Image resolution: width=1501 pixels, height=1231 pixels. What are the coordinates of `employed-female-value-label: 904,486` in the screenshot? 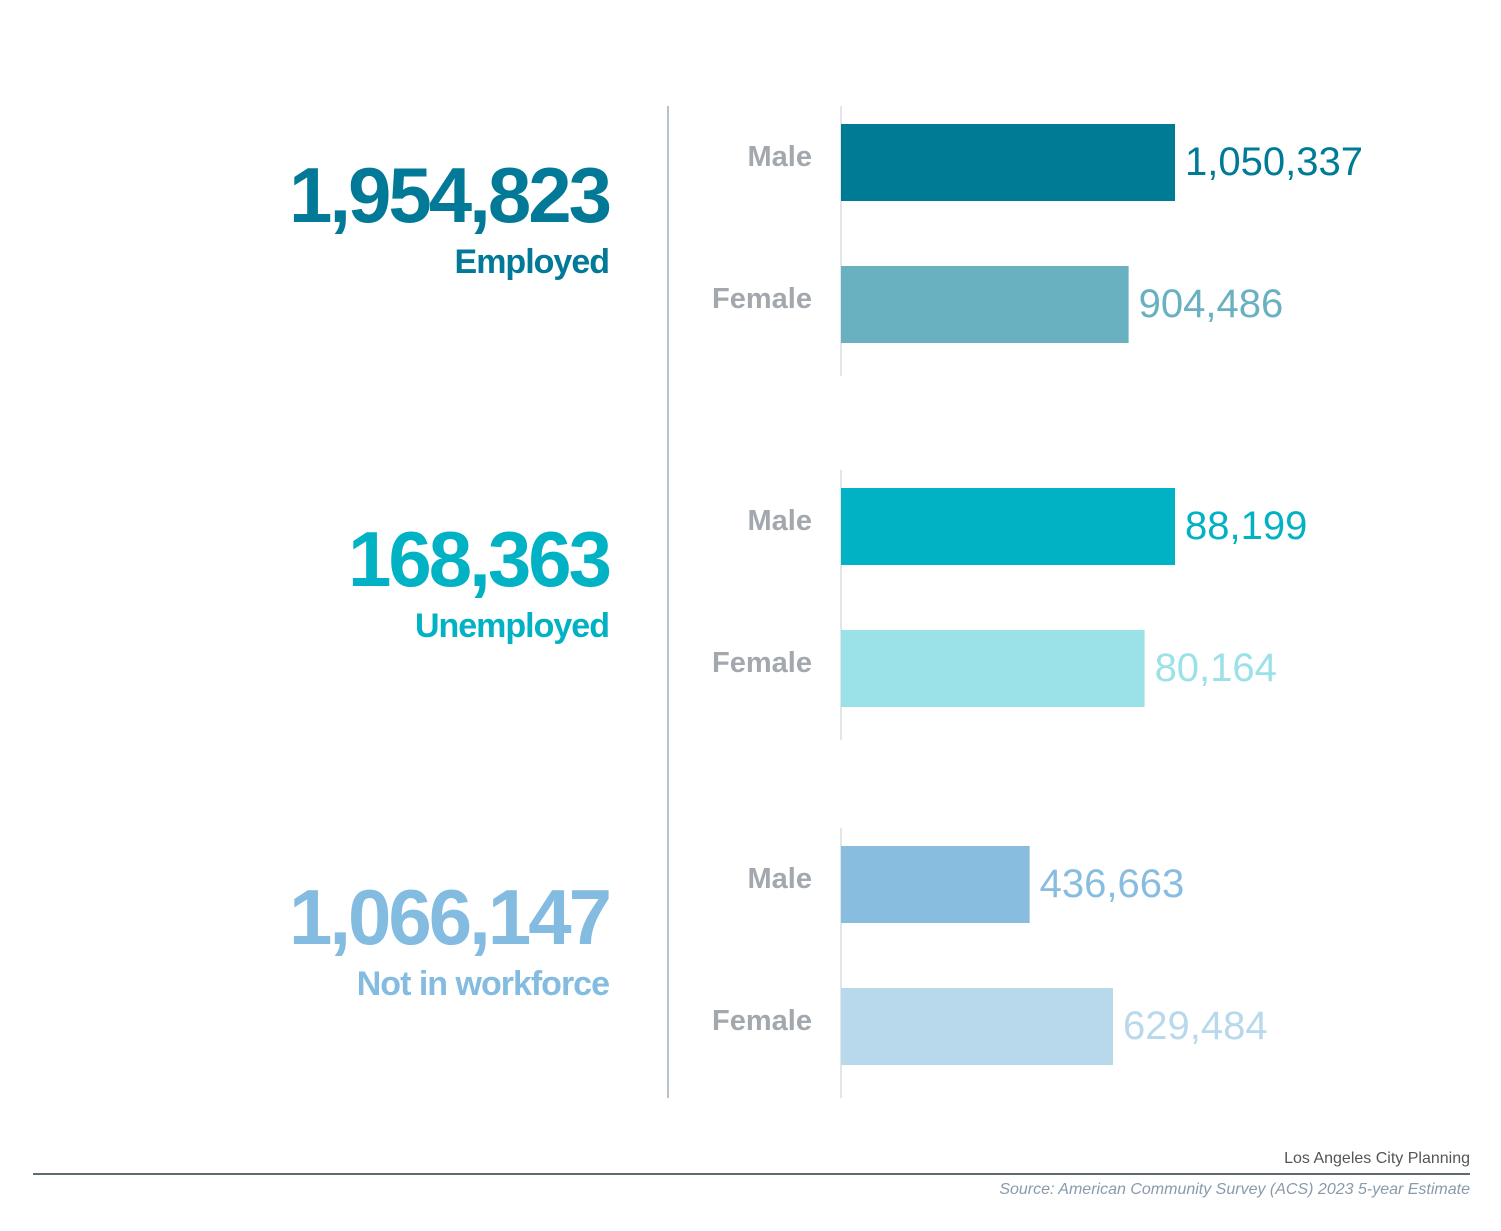 It's located at (1211, 304).